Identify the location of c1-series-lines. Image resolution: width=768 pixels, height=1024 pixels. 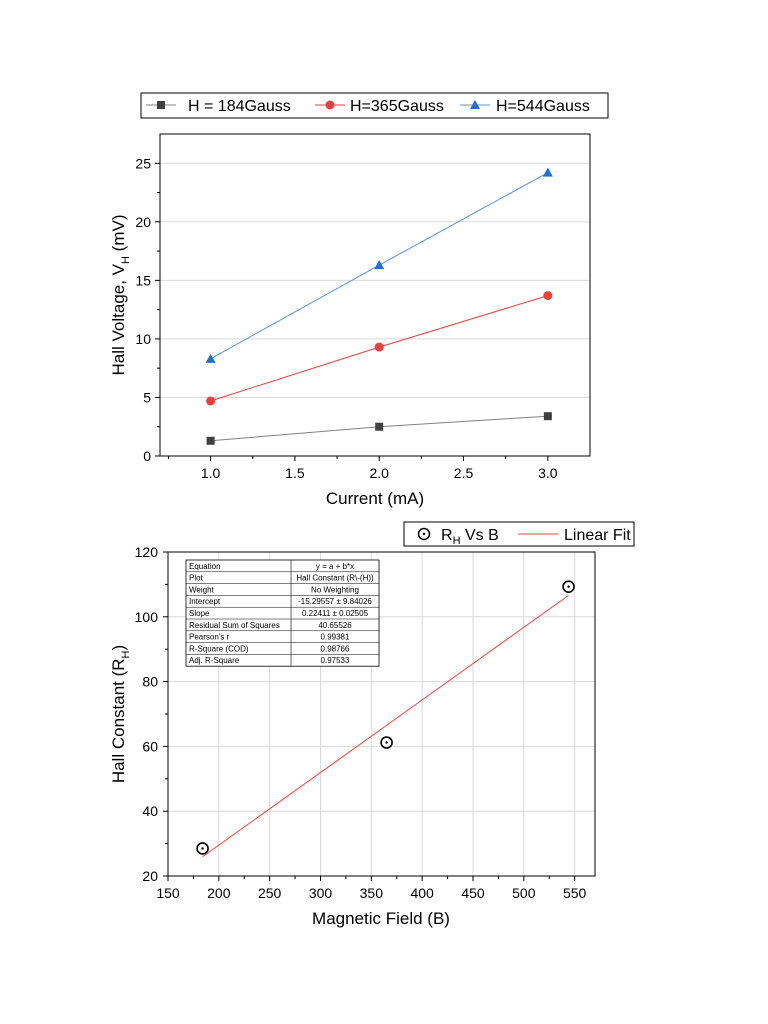
(379, 307).